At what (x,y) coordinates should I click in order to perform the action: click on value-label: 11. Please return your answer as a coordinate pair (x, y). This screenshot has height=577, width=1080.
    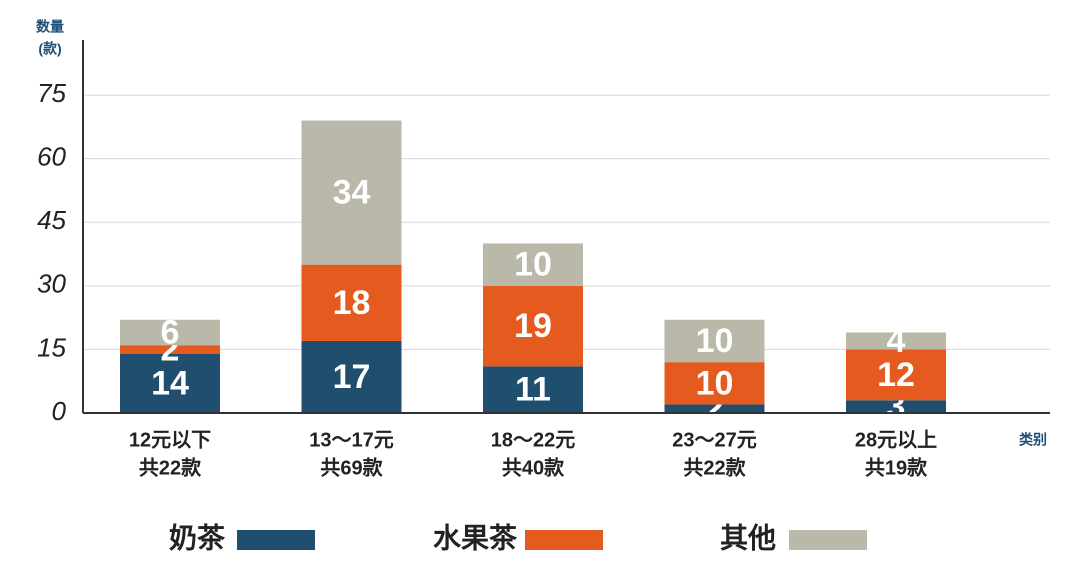
    Looking at the image, I should click on (533, 390).